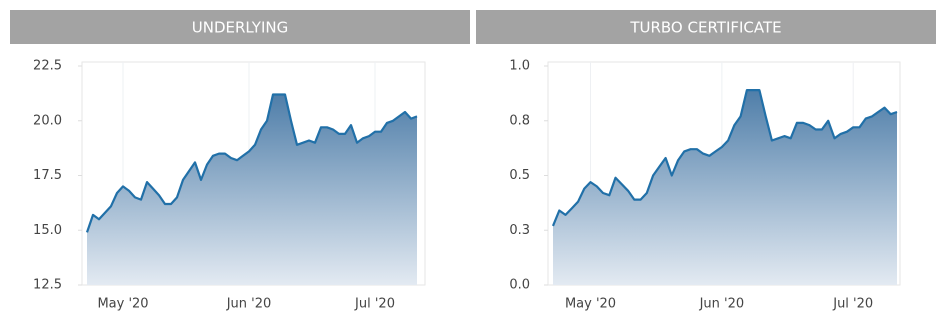 This screenshot has width=946, height=334. What do you see at coordinates (519, 285) in the screenshot?
I see `y-tick-label: 0.0` at bounding box center [519, 285].